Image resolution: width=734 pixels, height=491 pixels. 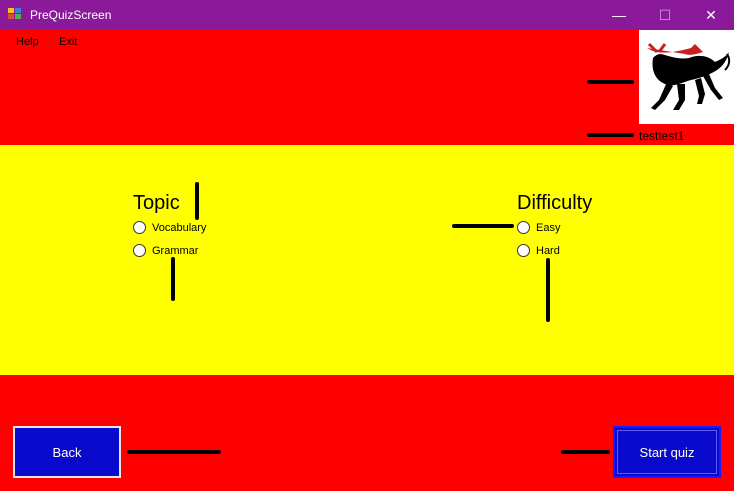 I want to click on bull-icon, so click(x=689, y=76).